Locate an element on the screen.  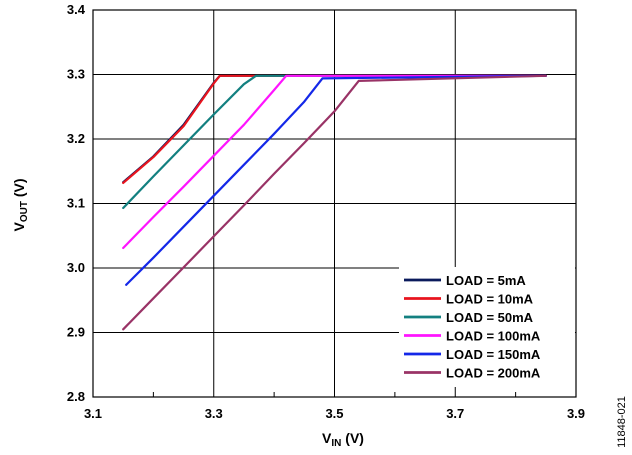
x-axis-label-sub: IN is located at coordinates (336, 443).